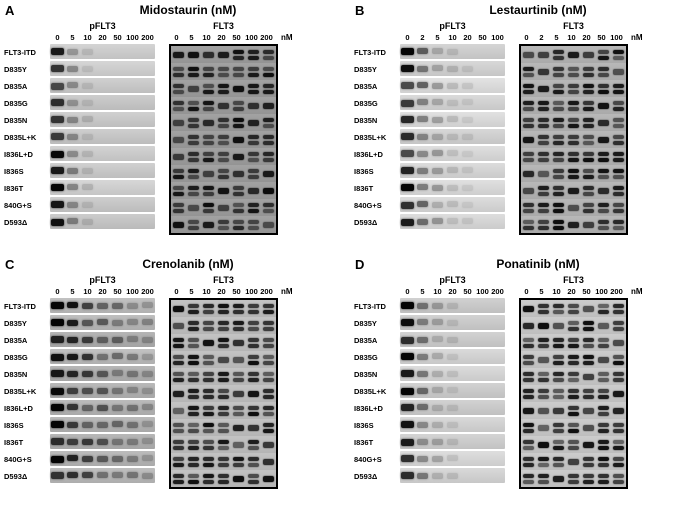  What do you see at coordinates (497, 291) in the screenshot?
I see `concentration-label: 200` at bounding box center [497, 291].